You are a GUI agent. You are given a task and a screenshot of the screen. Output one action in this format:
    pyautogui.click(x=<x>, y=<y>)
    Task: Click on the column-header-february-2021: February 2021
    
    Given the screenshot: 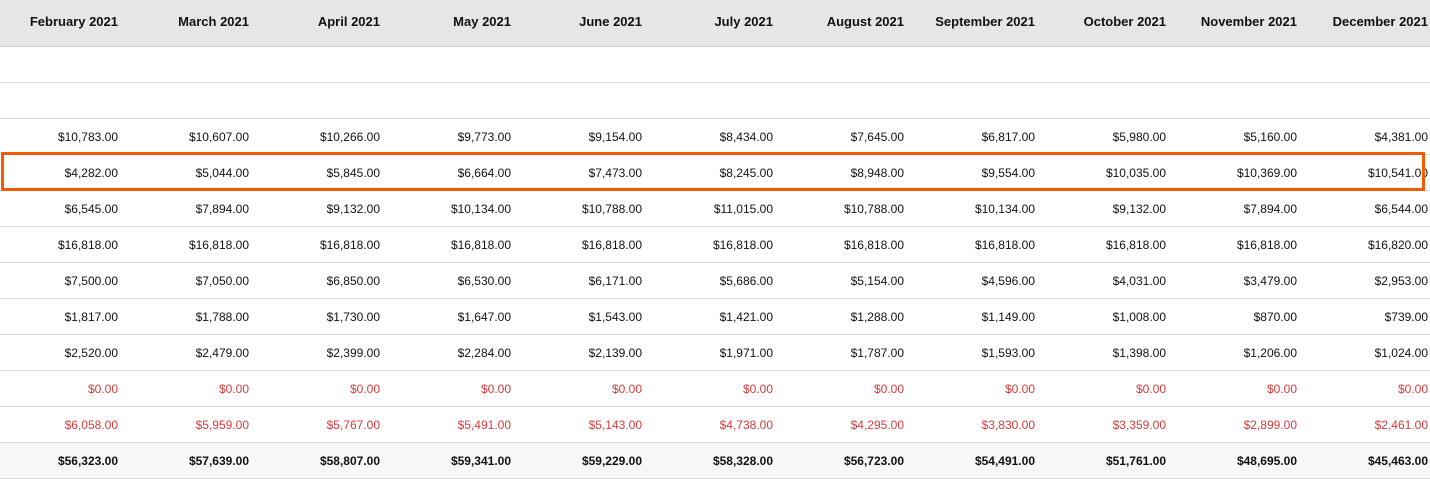 What is the action you would take?
    pyautogui.click(x=73, y=21)
    